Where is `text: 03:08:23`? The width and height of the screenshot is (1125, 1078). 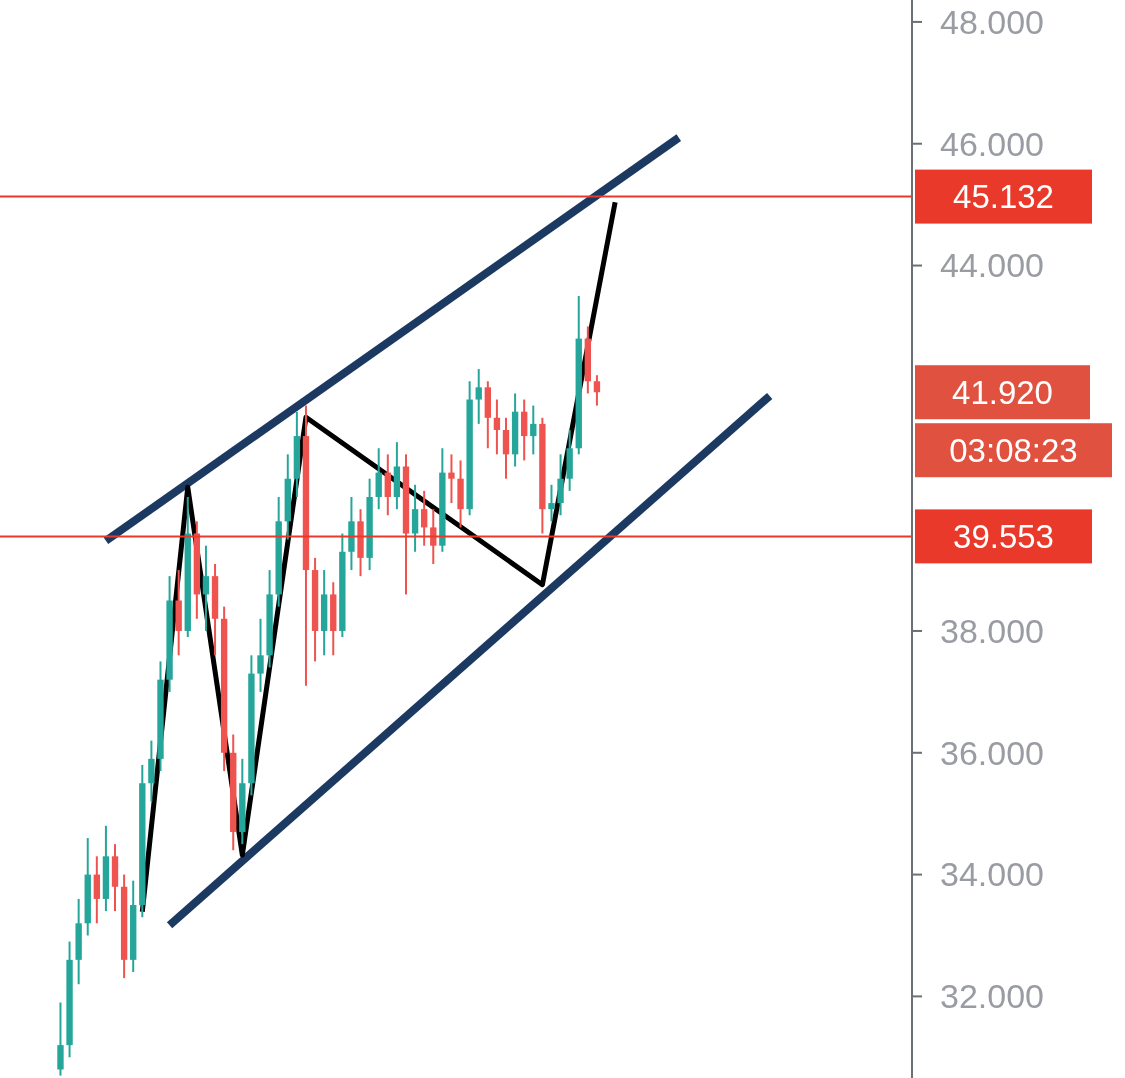
text: 03:08:23 is located at coordinates (1013, 450).